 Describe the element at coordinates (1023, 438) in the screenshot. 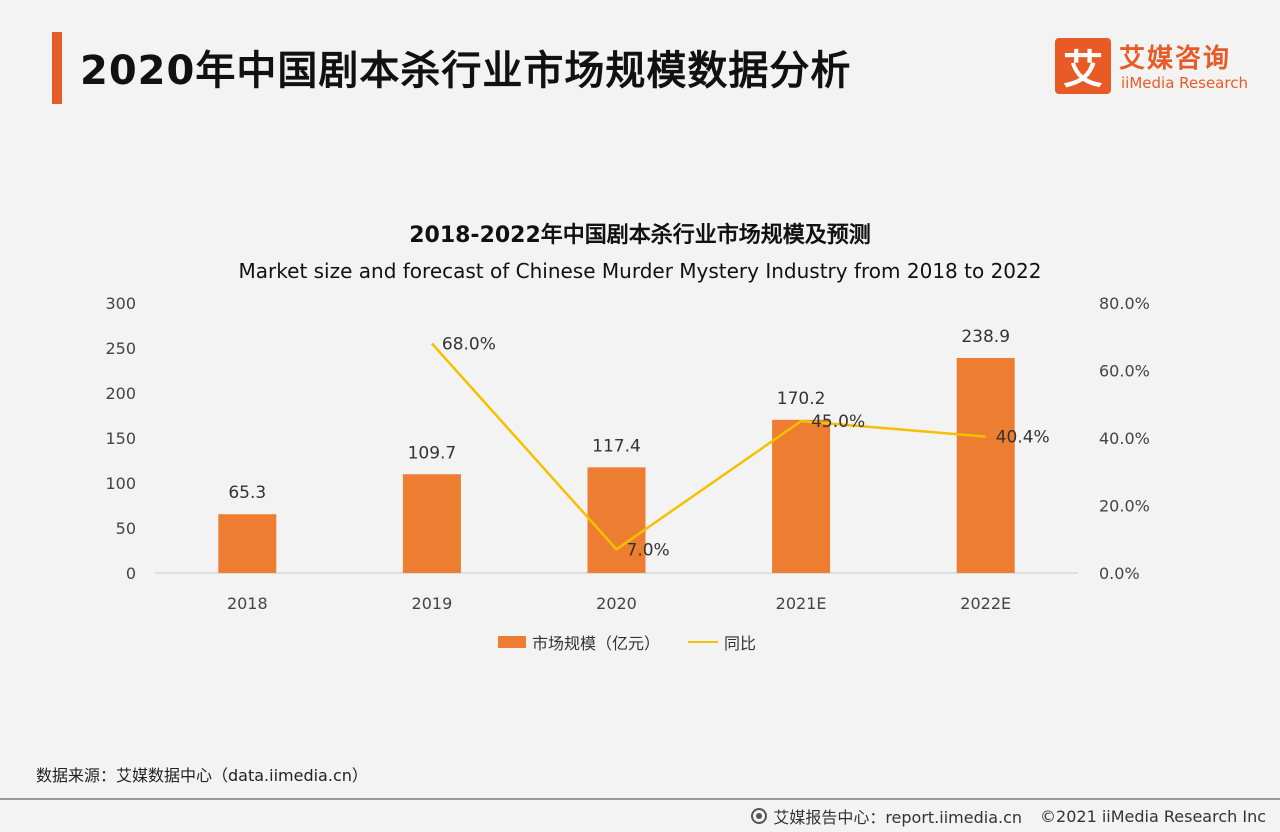

I see `line-data-label: 40.4%` at that location.